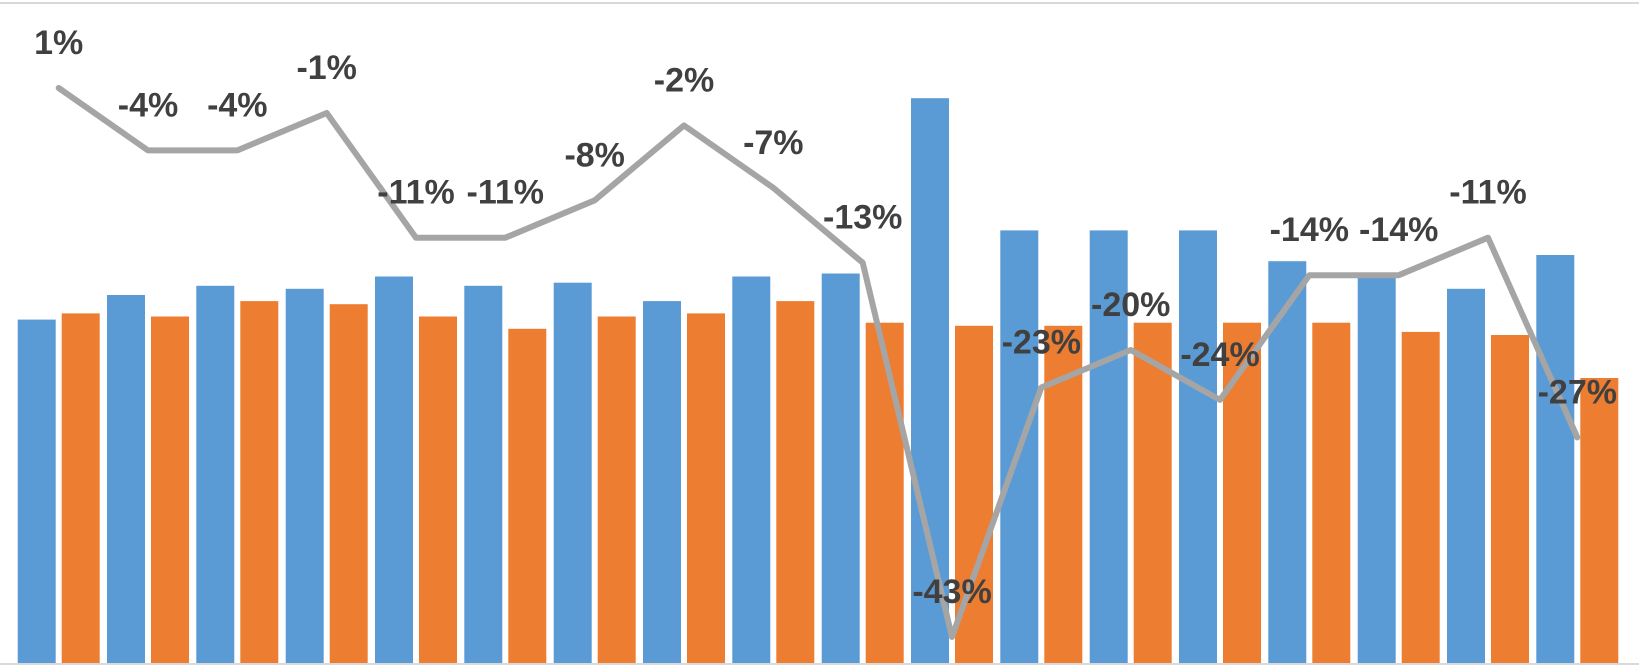  What do you see at coordinates (1130, 305) in the screenshot?
I see `line-data-label-13: -20%` at bounding box center [1130, 305].